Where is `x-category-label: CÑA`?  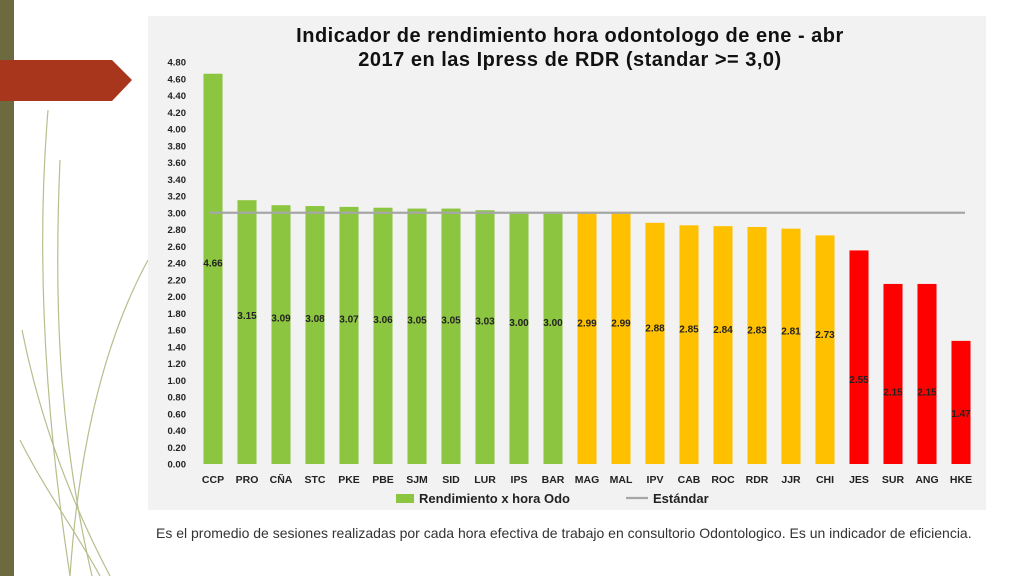 x-category-label: CÑA is located at coordinates (281, 479).